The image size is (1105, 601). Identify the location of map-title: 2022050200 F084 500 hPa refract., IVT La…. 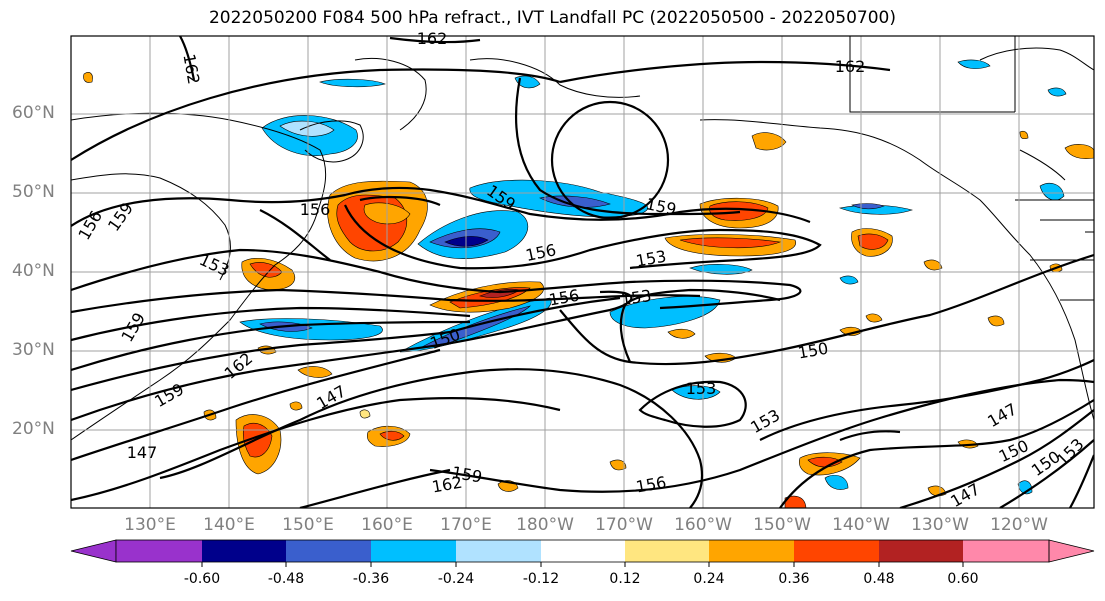
(552, 18).